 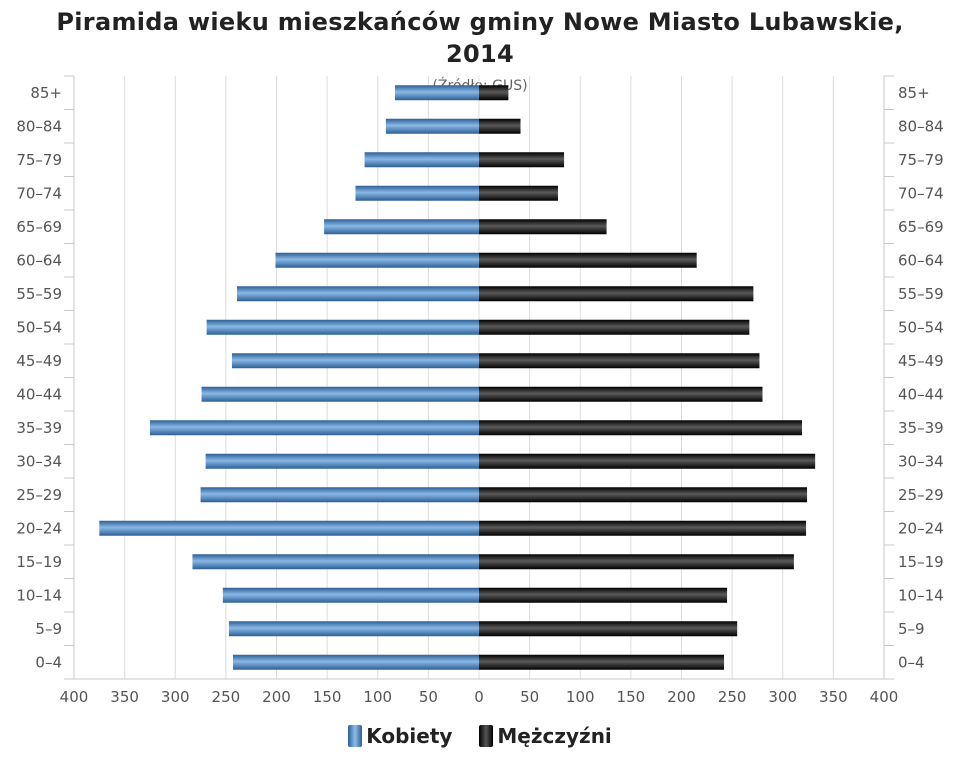 What do you see at coordinates (921, 126) in the screenshot?
I see `y-category-label-right: 80–84` at bounding box center [921, 126].